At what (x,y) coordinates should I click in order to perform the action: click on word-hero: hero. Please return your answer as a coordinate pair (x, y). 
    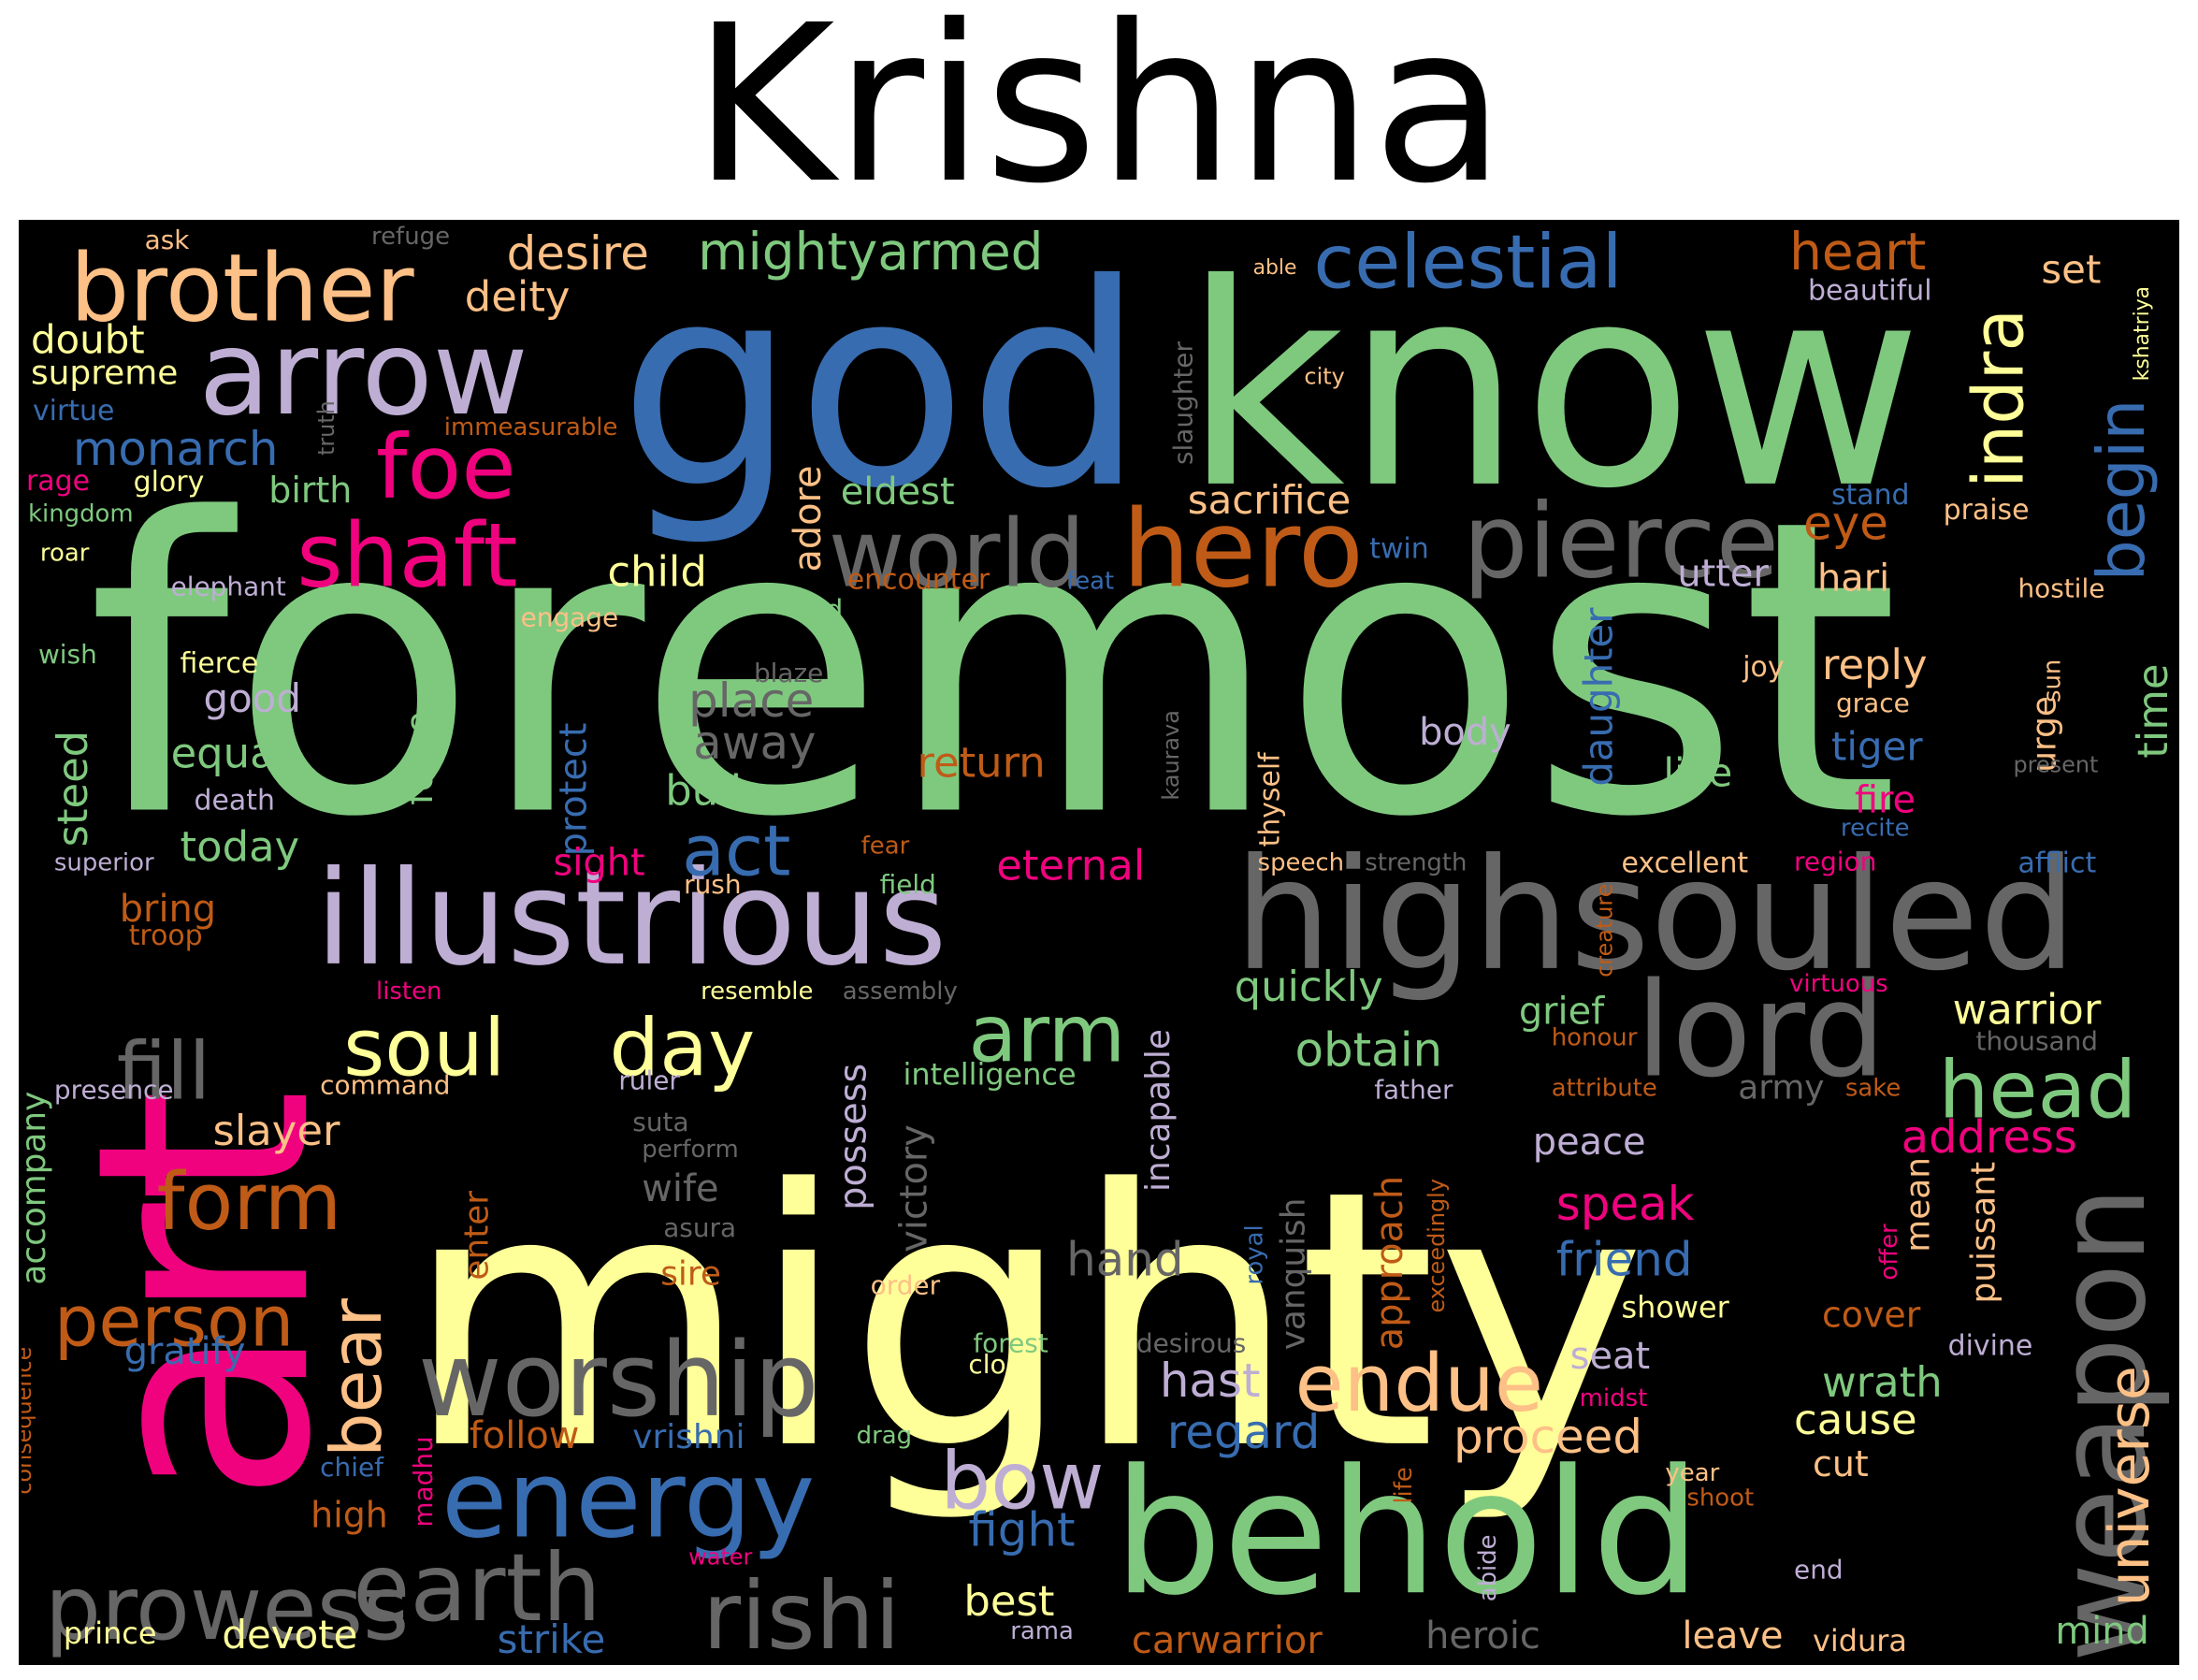
    Looking at the image, I should click on (1243, 550).